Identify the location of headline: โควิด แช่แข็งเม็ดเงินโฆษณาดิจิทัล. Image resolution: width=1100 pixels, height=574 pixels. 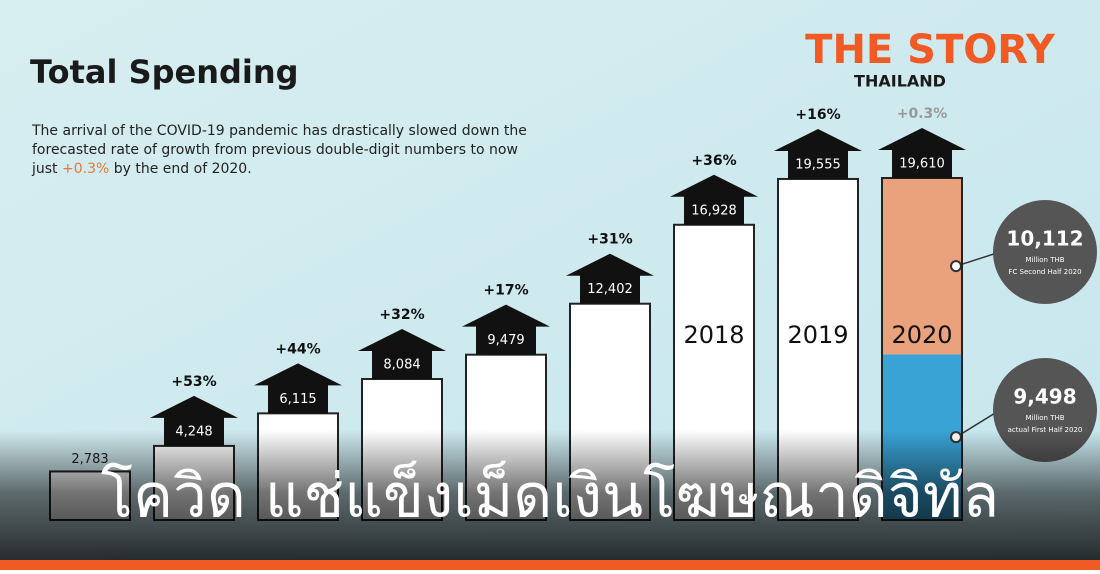
(550, 496).